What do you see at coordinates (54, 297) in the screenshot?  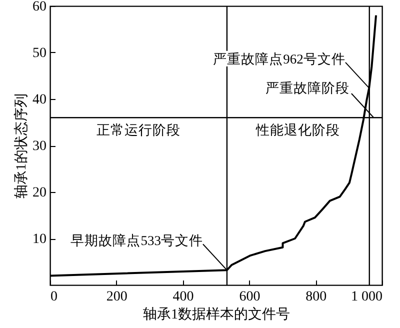 I see `x-tick-label: 0` at bounding box center [54, 297].